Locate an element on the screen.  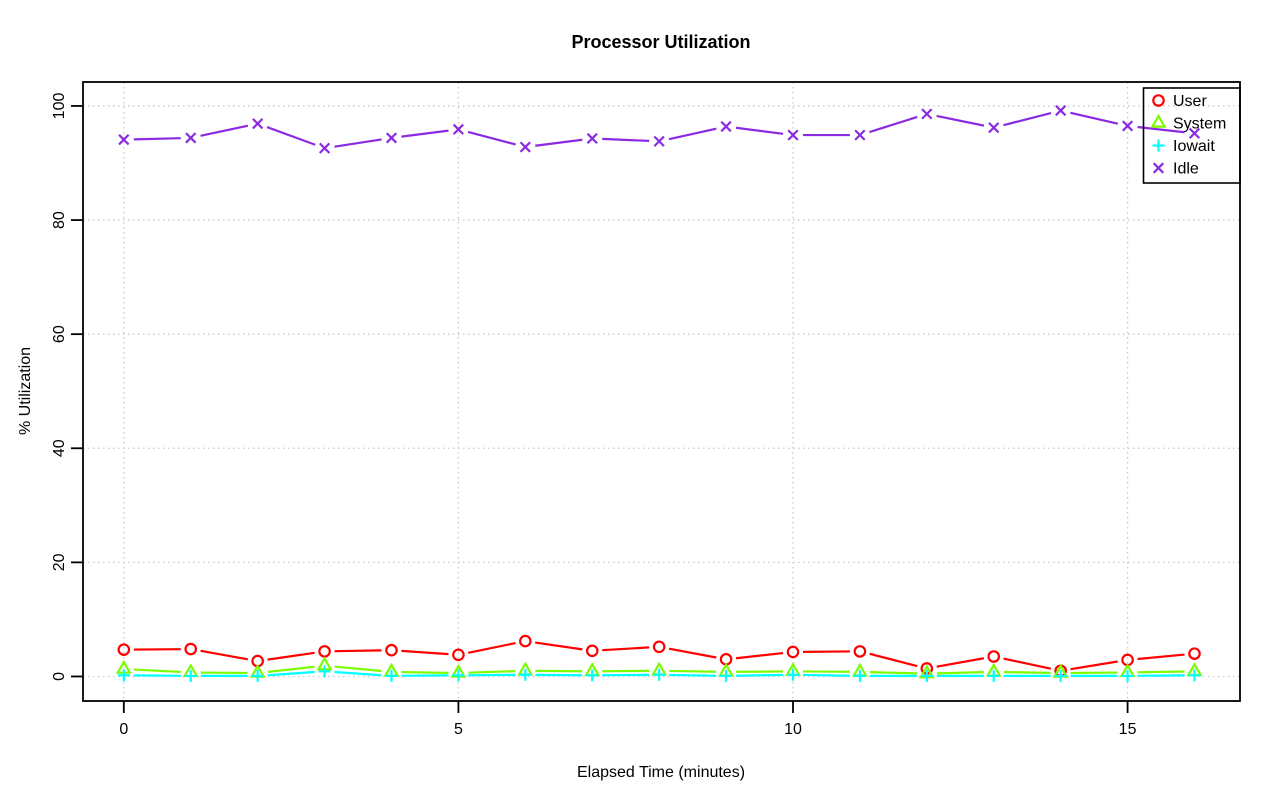
legend-item-iowait: Iowait is located at coordinates (1183, 146).